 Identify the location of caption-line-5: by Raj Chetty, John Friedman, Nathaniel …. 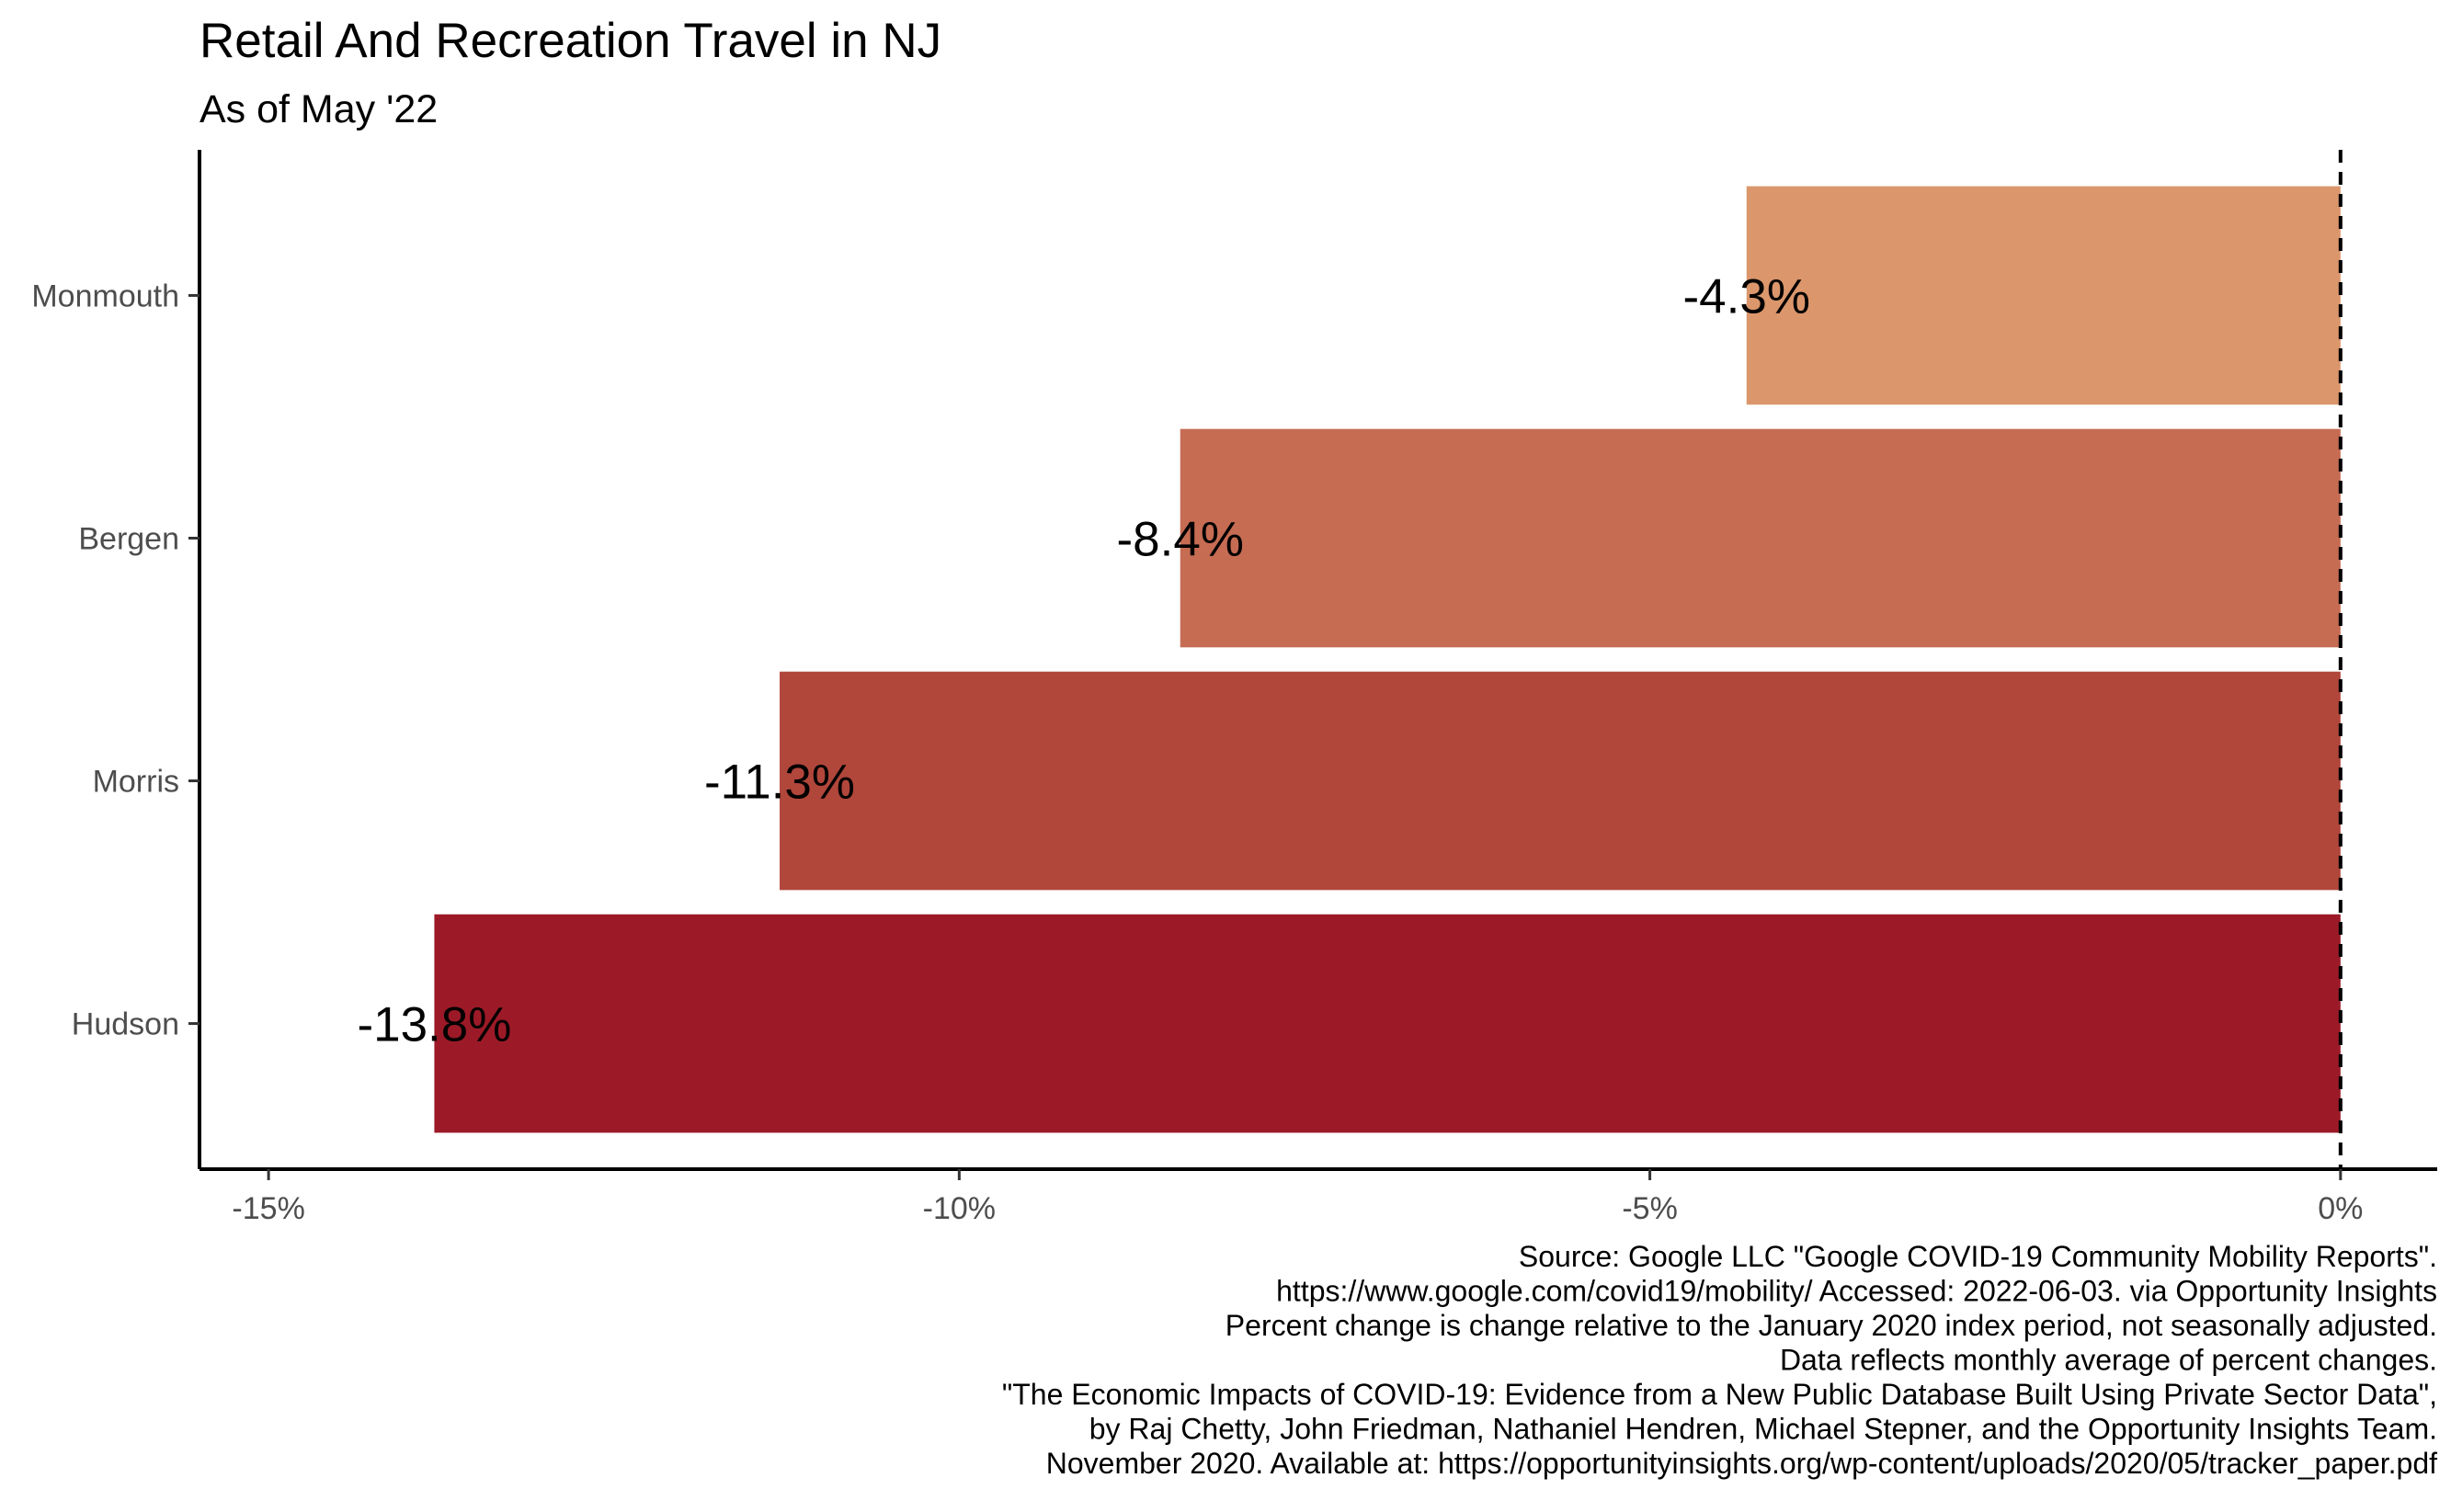
(1763, 1429).